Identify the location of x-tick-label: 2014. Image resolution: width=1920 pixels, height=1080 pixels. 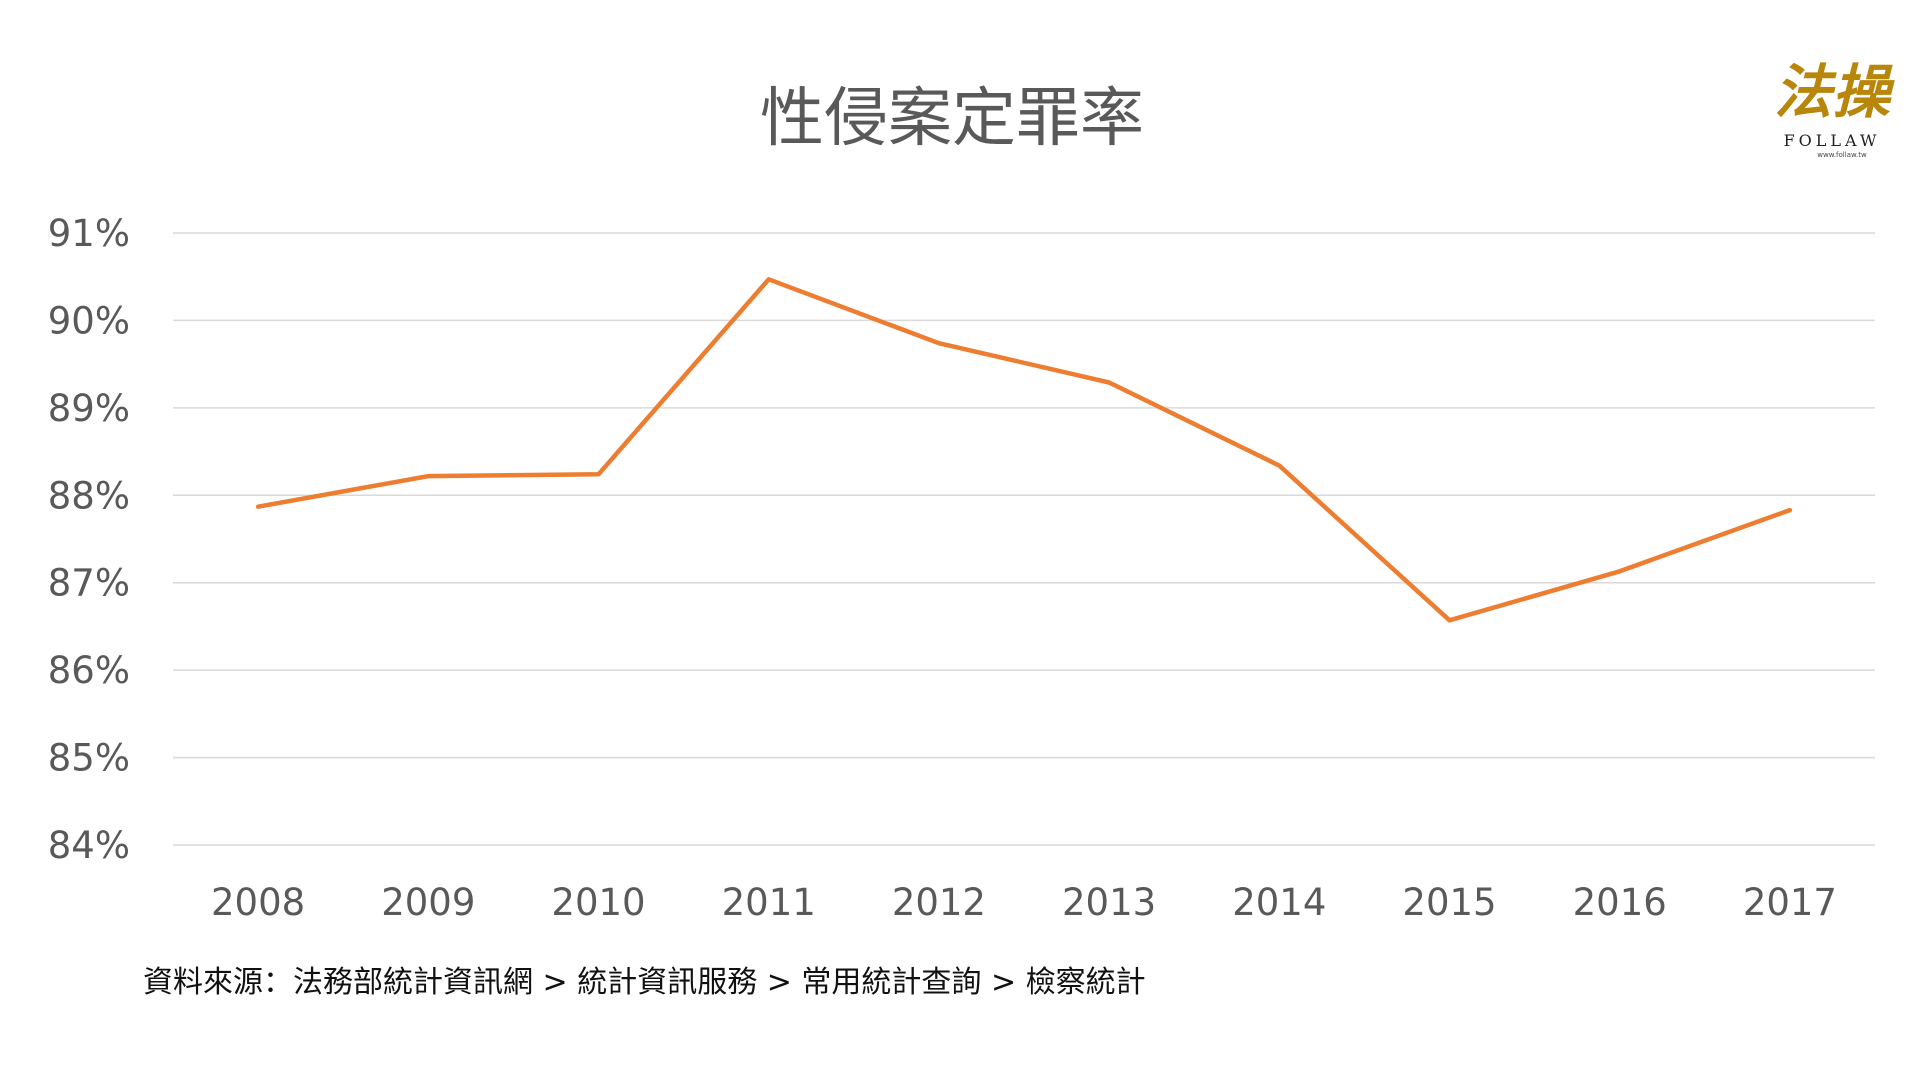
(1279, 902).